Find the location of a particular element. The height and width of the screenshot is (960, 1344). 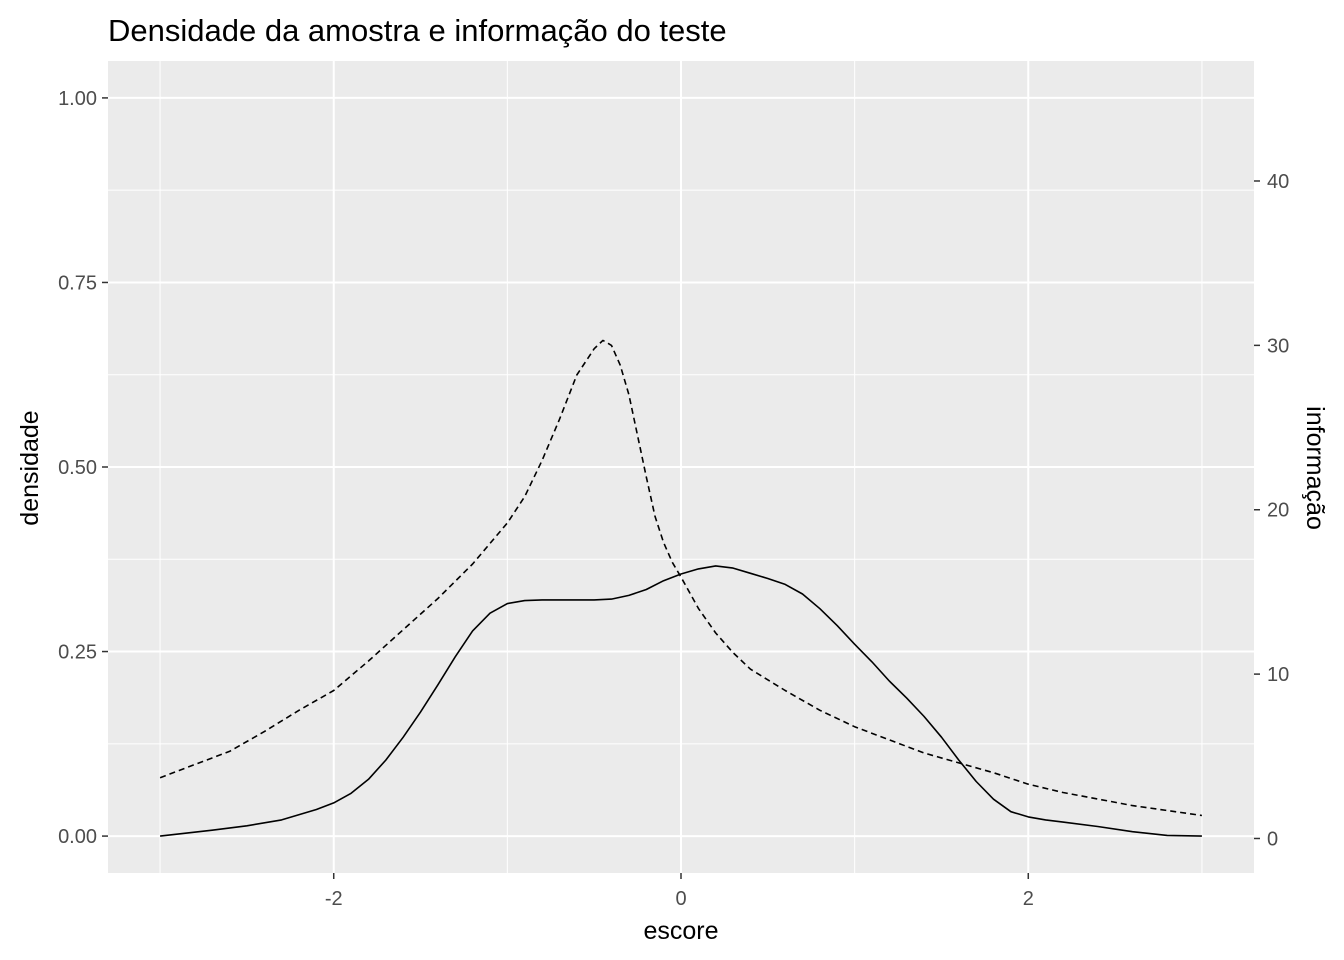

y-axis-title: densidade is located at coordinates (30, 467).